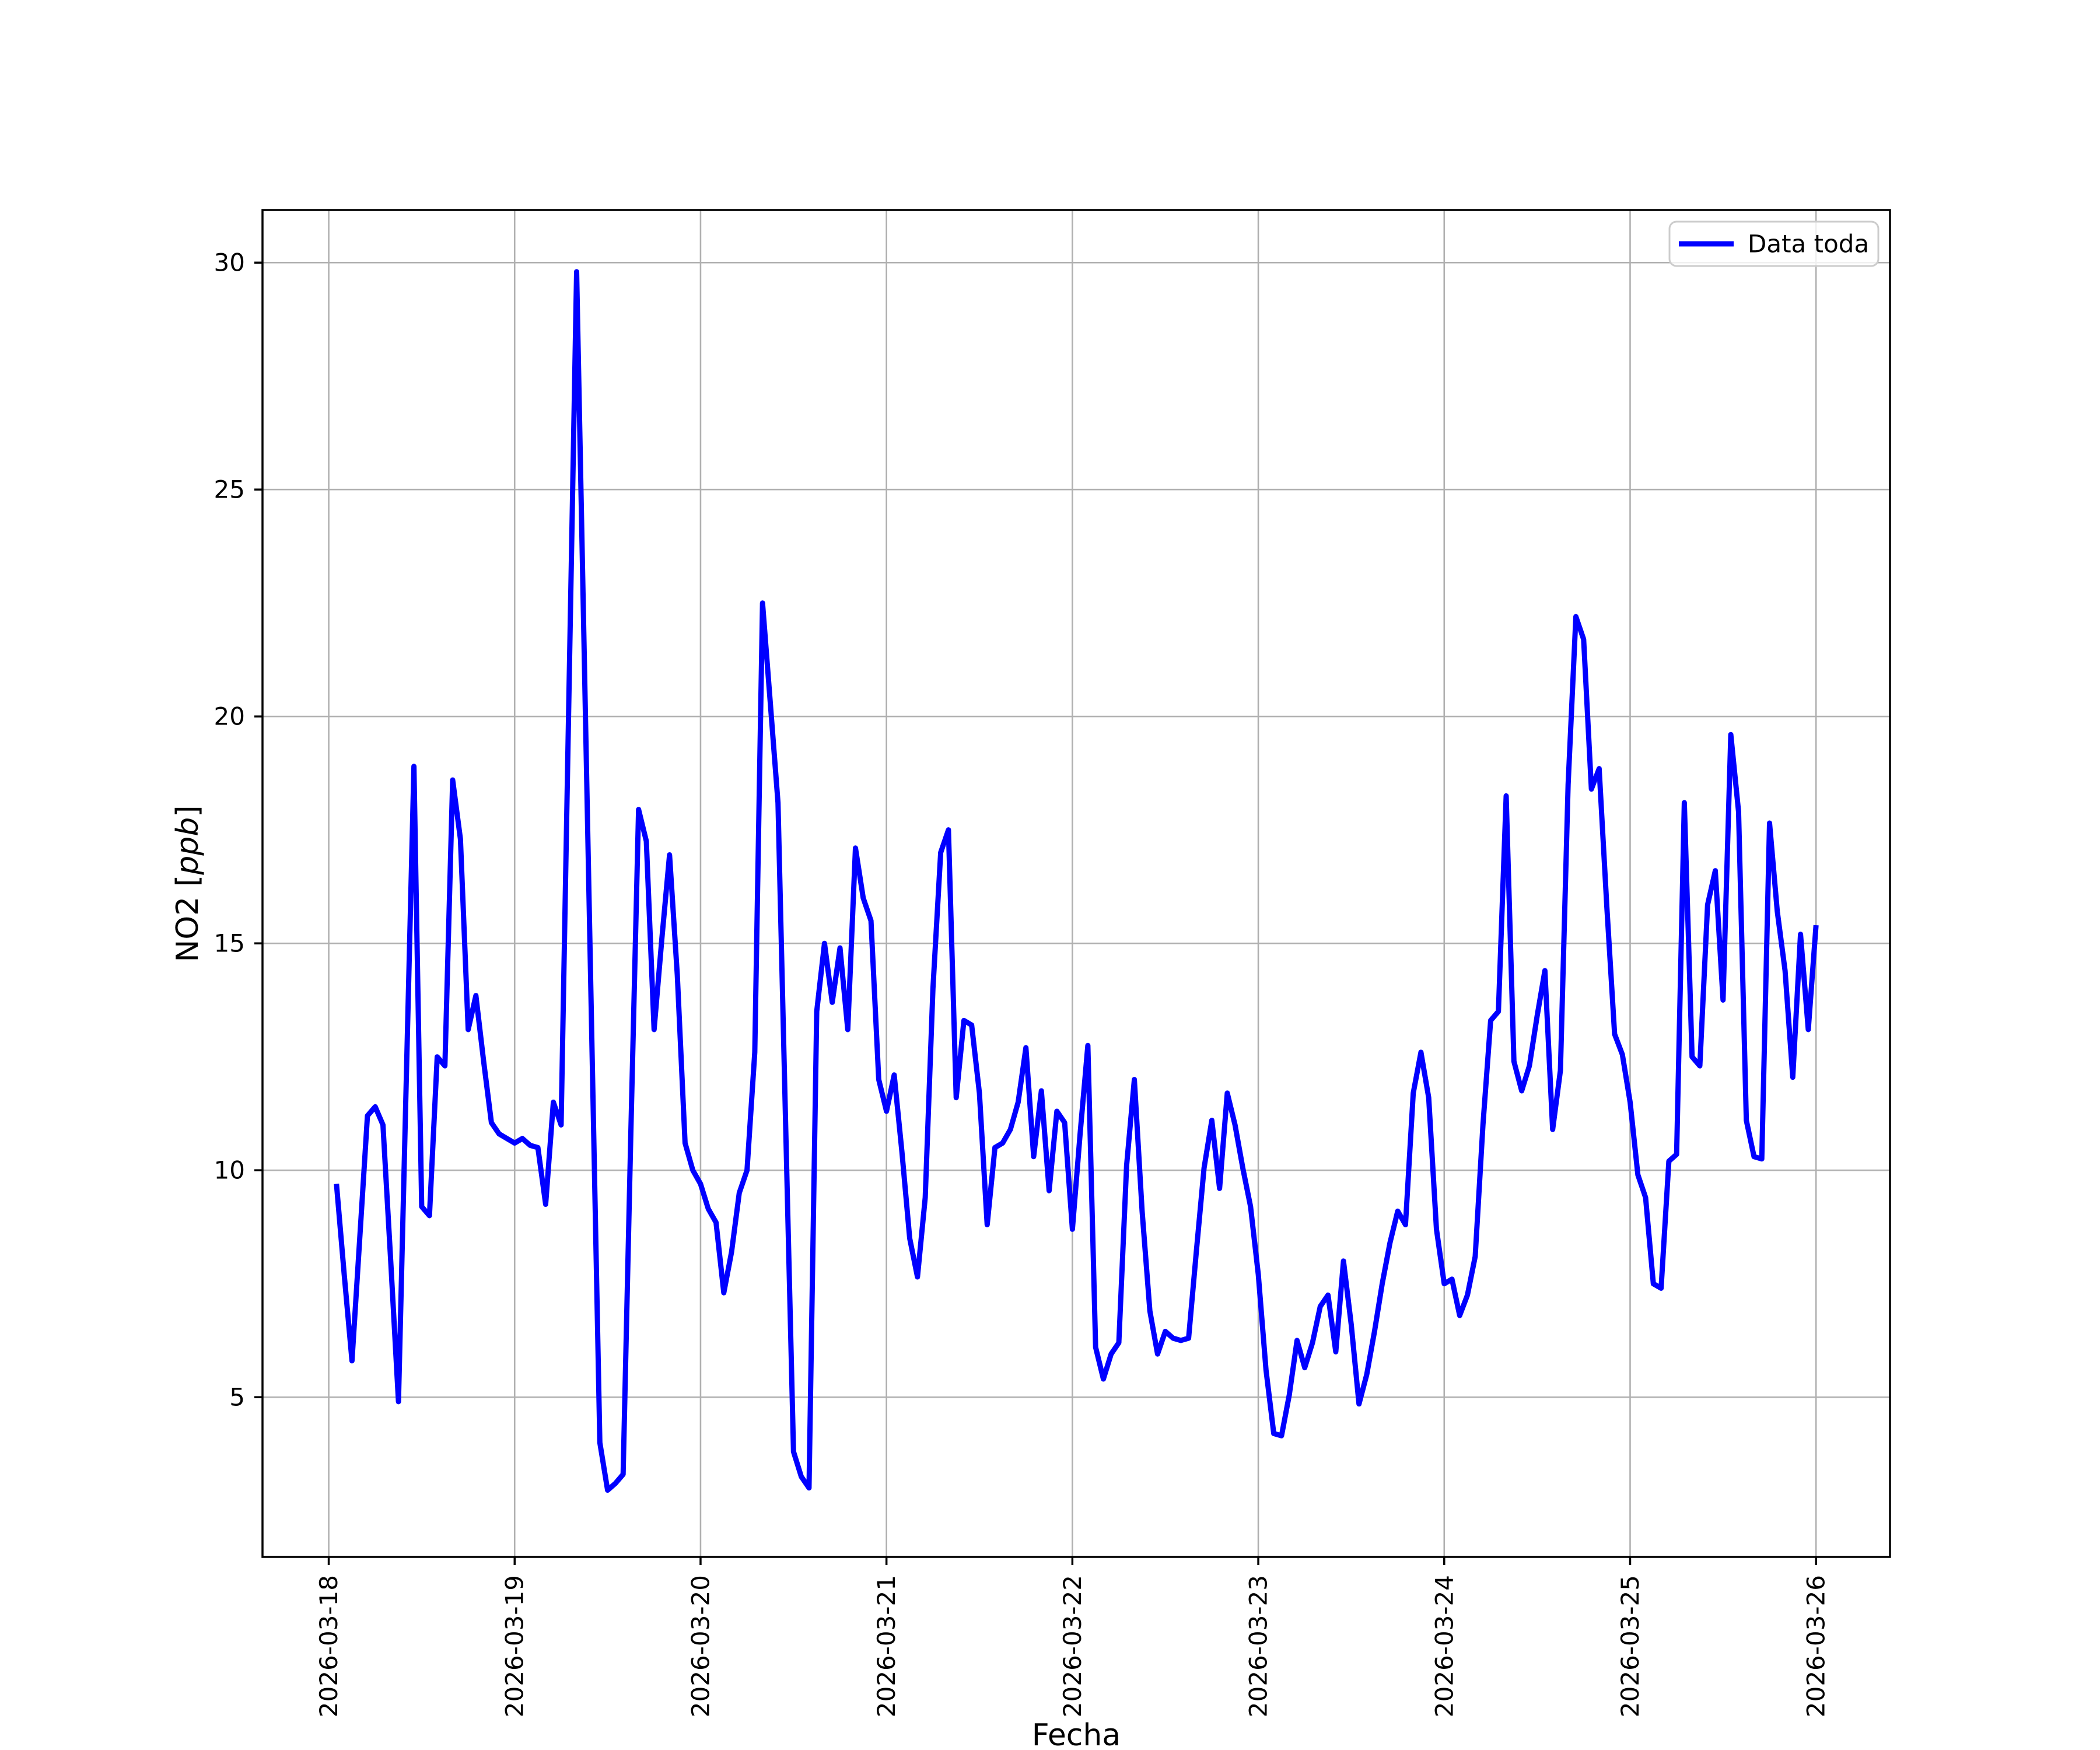 This screenshot has height=1750, width=2100. I want to click on x-tick-label: 2026-03-19, so click(515, 1646).